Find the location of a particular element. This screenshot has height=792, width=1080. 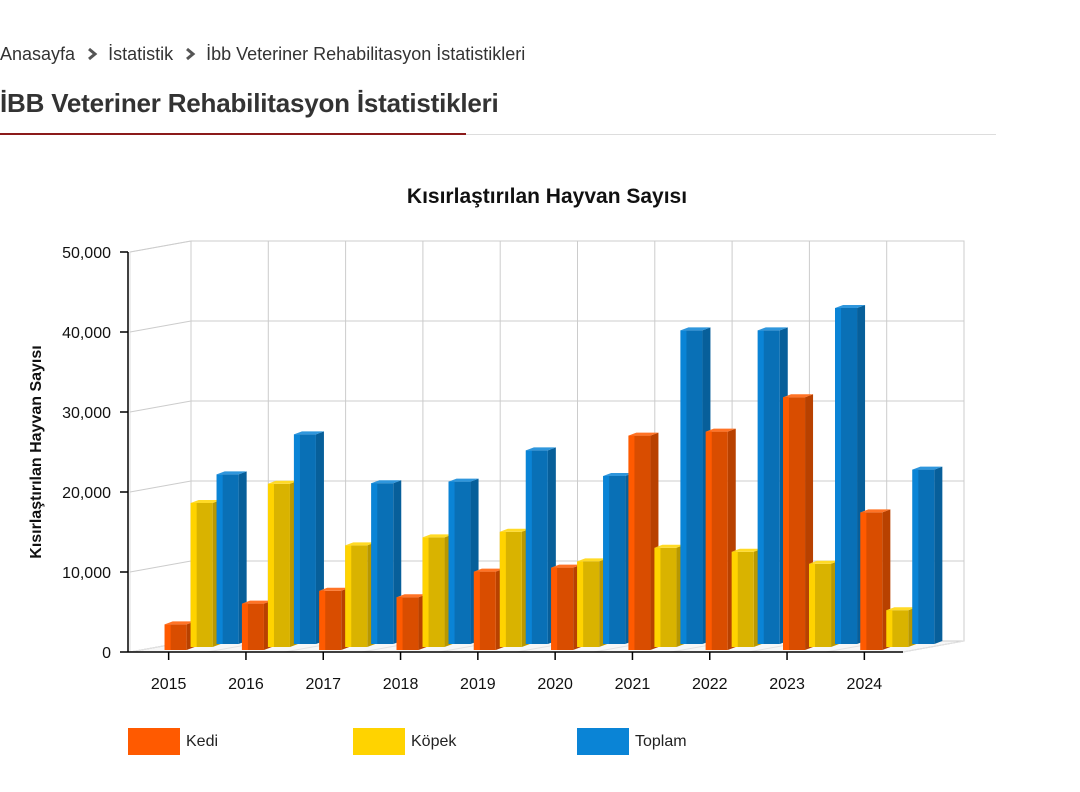

x-tick-label: 2023 is located at coordinates (787, 684).